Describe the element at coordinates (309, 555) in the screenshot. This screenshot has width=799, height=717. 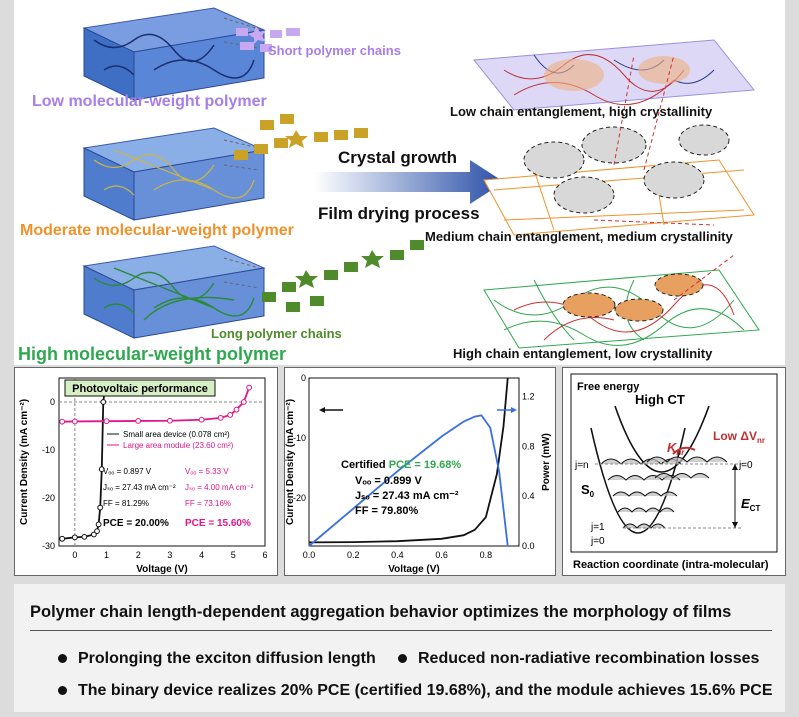
I see `x-tick-label: 0.0` at that location.